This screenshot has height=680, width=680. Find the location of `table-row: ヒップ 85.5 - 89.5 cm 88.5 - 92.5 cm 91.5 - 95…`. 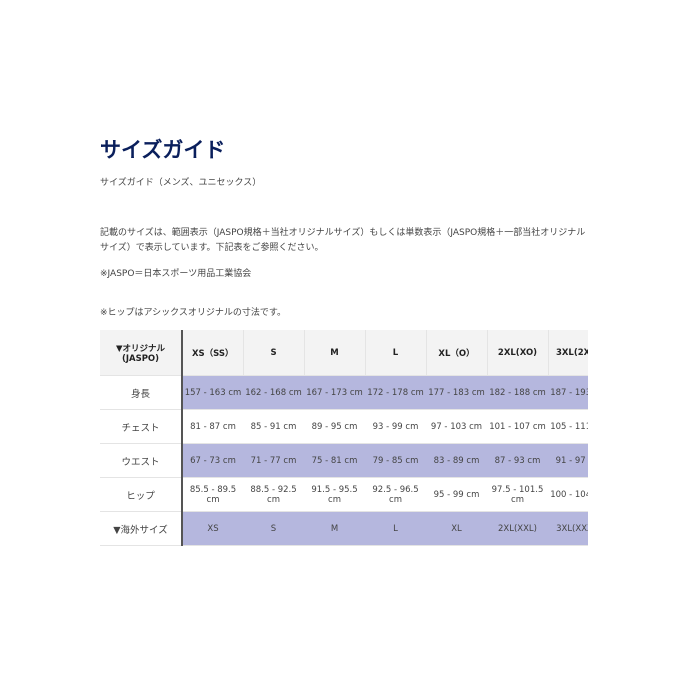

table-row: ヒップ 85.5 - 89.5 cm 88.5 - 92.5 cm 91.5 - 95… is located at coordinates (344, 494).